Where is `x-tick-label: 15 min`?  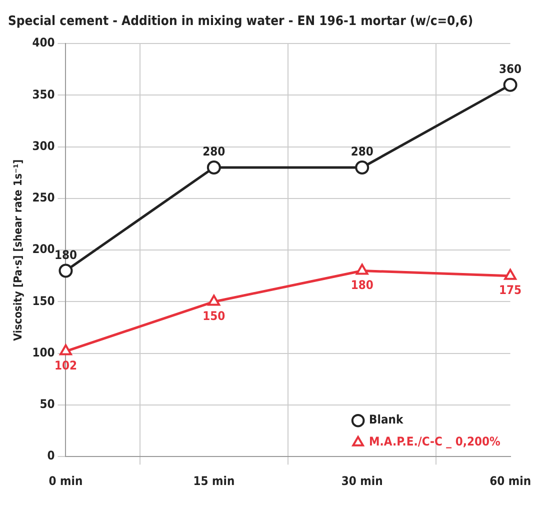 x-tick-label: 15 min is located at coordinates (214, 481).